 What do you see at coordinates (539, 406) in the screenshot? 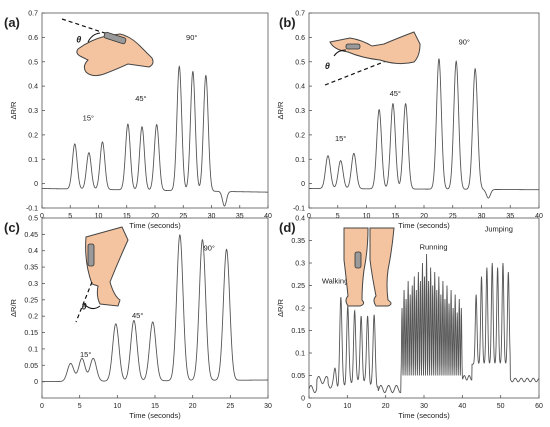
I see `x-tick-label: 60` at bounding box center [539, 406].